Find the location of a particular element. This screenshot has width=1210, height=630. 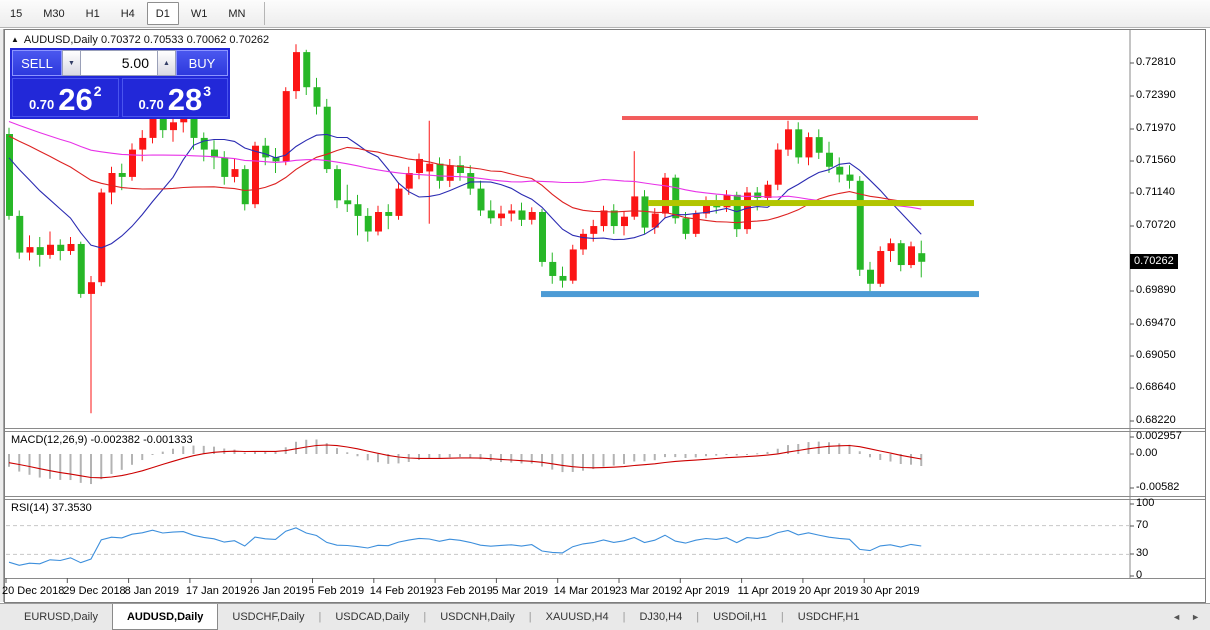

price-axis-label: 0.71560 is located at coordinates (1156, 160).